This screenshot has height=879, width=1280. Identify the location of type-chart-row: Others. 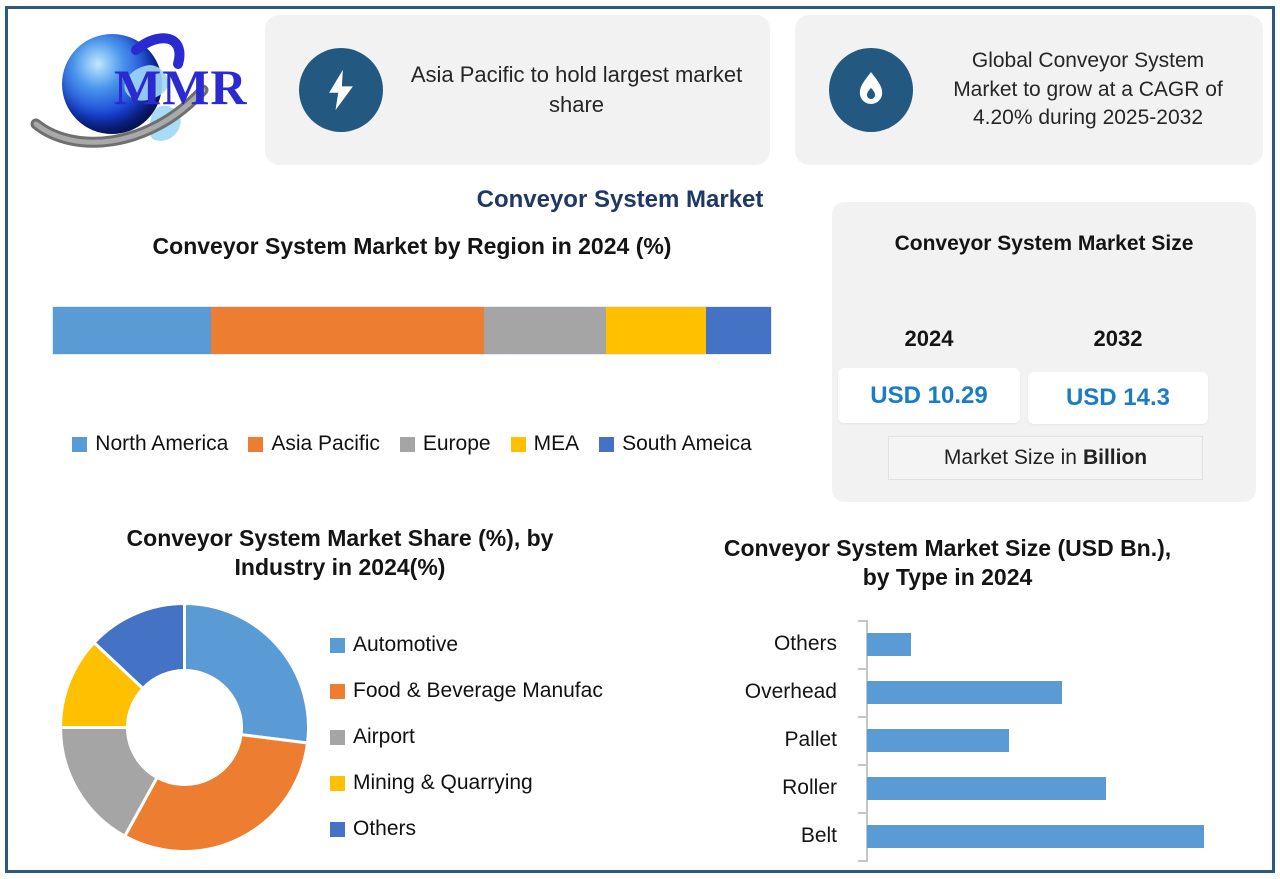
(950, 644).